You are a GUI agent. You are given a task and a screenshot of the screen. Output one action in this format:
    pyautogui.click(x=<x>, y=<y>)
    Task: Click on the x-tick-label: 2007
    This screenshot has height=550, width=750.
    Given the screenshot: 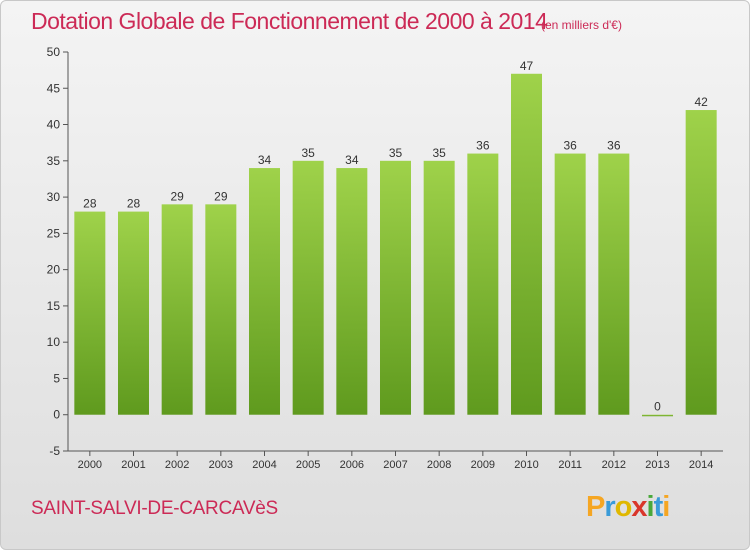 What is the action you would take?
    pyautogui.click(x=395, y=465)
    